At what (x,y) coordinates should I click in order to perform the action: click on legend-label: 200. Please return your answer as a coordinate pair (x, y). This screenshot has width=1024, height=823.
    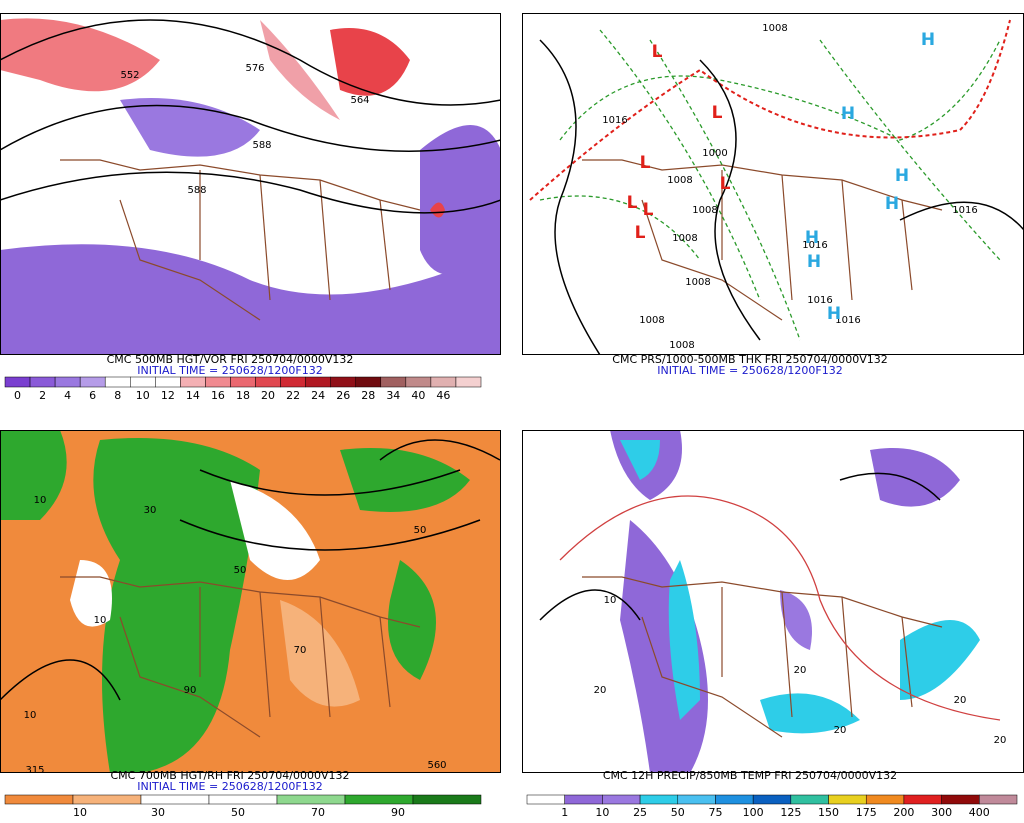
    Looking at the image, I should click on (903, 812).